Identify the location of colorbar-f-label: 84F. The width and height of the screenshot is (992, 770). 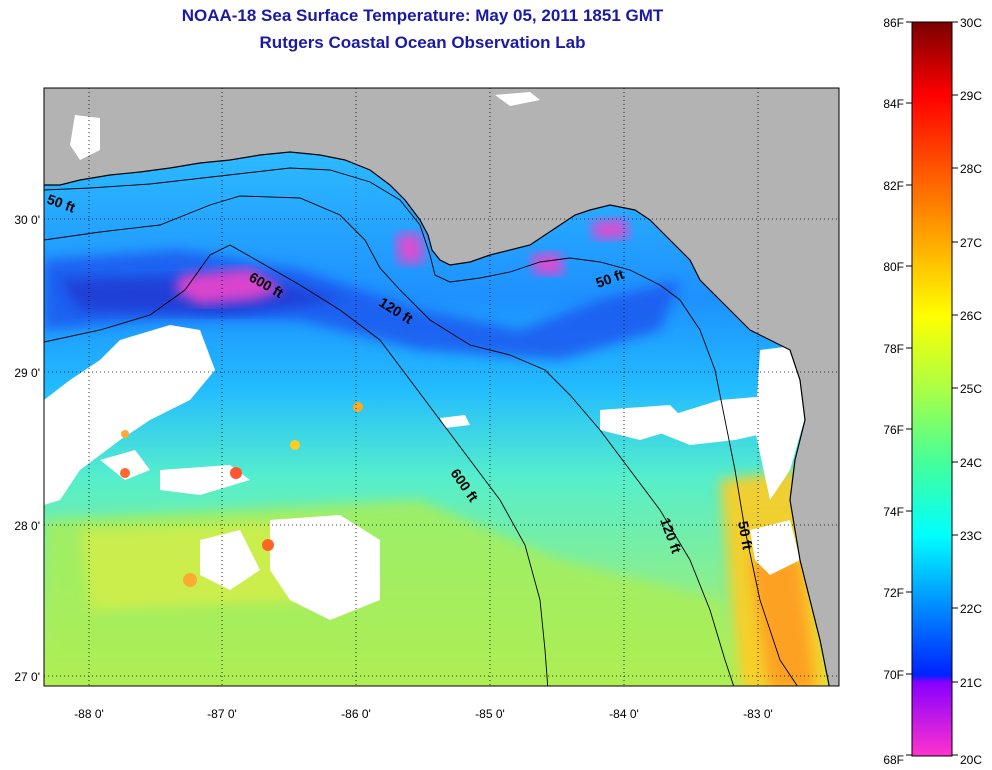
(893, 104).